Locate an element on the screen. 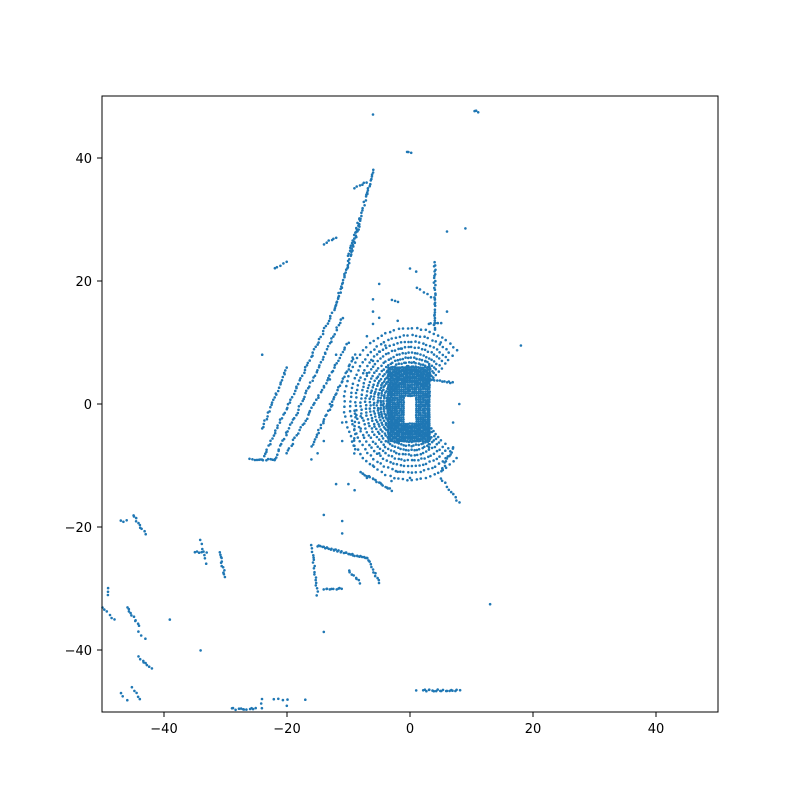 The image size is (800, 800). x-tick-label: 0 is located at coordinates (410, 729).